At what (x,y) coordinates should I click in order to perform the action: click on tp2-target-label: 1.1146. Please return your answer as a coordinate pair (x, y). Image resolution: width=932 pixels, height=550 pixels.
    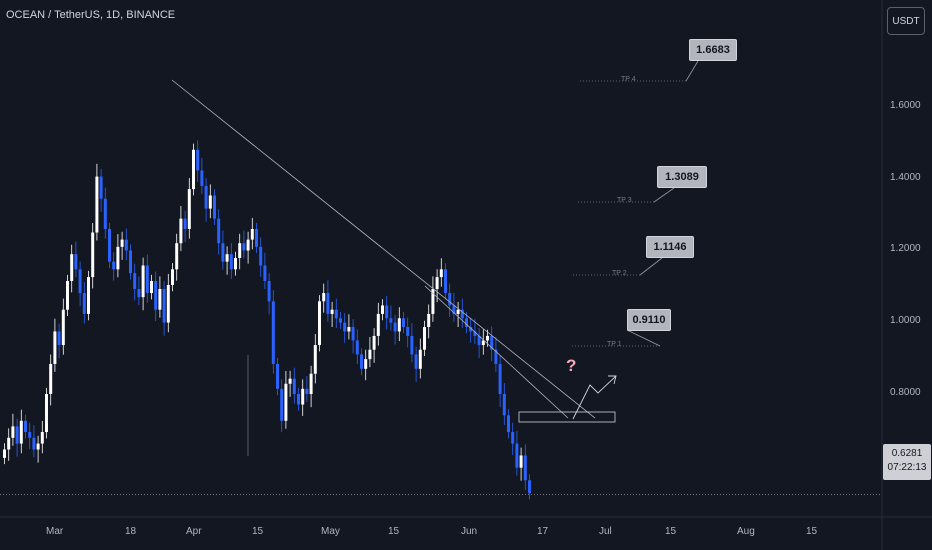
    Looking at the image, I should click on (670, 247).